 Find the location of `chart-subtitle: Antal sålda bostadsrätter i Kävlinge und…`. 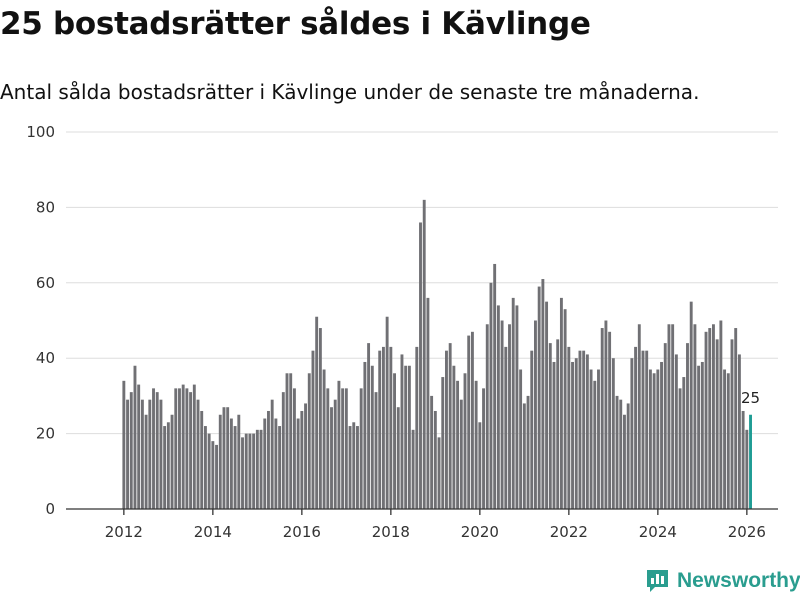

chart-subtitle: Antal sålda bostadsrätter i Kävlinge und… is located at coordinates (350, 92).